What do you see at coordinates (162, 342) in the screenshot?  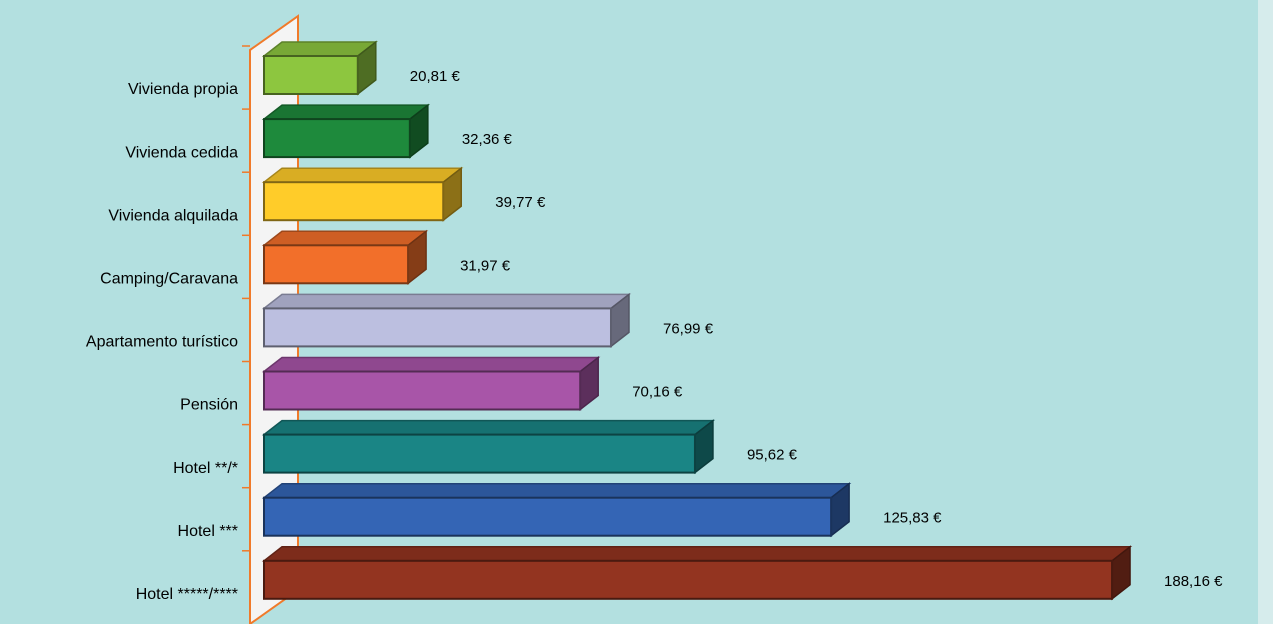 I see `y-tick-label: Apartamento turístico` at bounding box center [162, 342].